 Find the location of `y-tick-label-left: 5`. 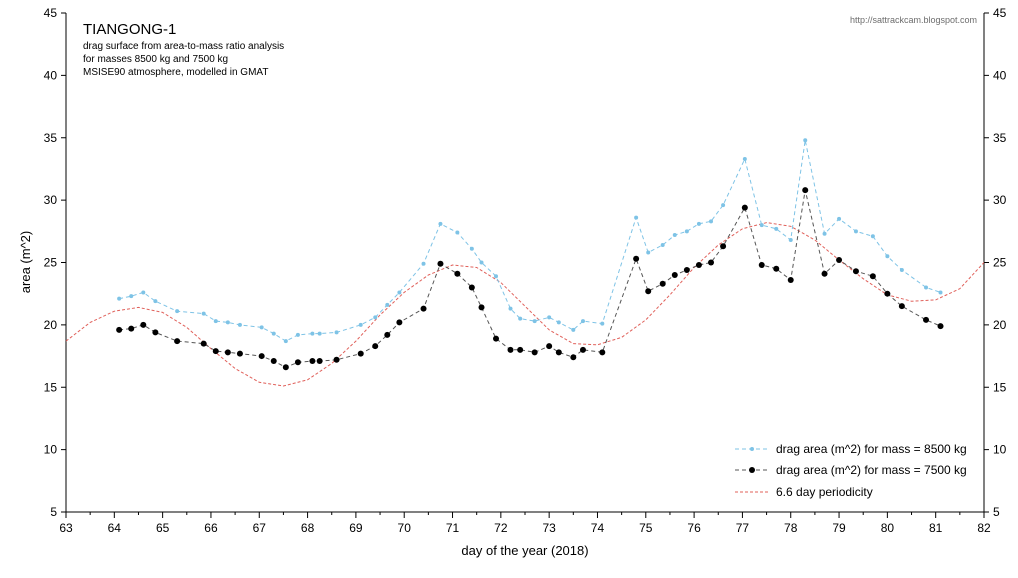

y-tick-label-left: 5 is located at coordinates (53, 512).